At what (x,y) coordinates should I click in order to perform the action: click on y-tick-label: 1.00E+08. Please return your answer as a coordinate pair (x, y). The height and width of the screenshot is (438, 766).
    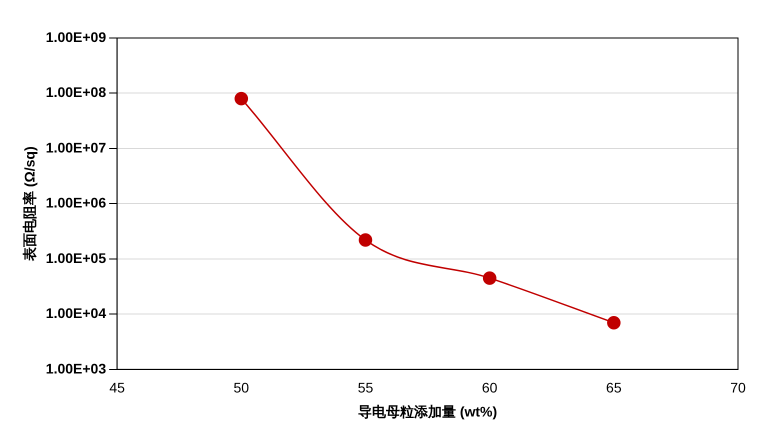
    Looking at the image, I should click on (76, 92).